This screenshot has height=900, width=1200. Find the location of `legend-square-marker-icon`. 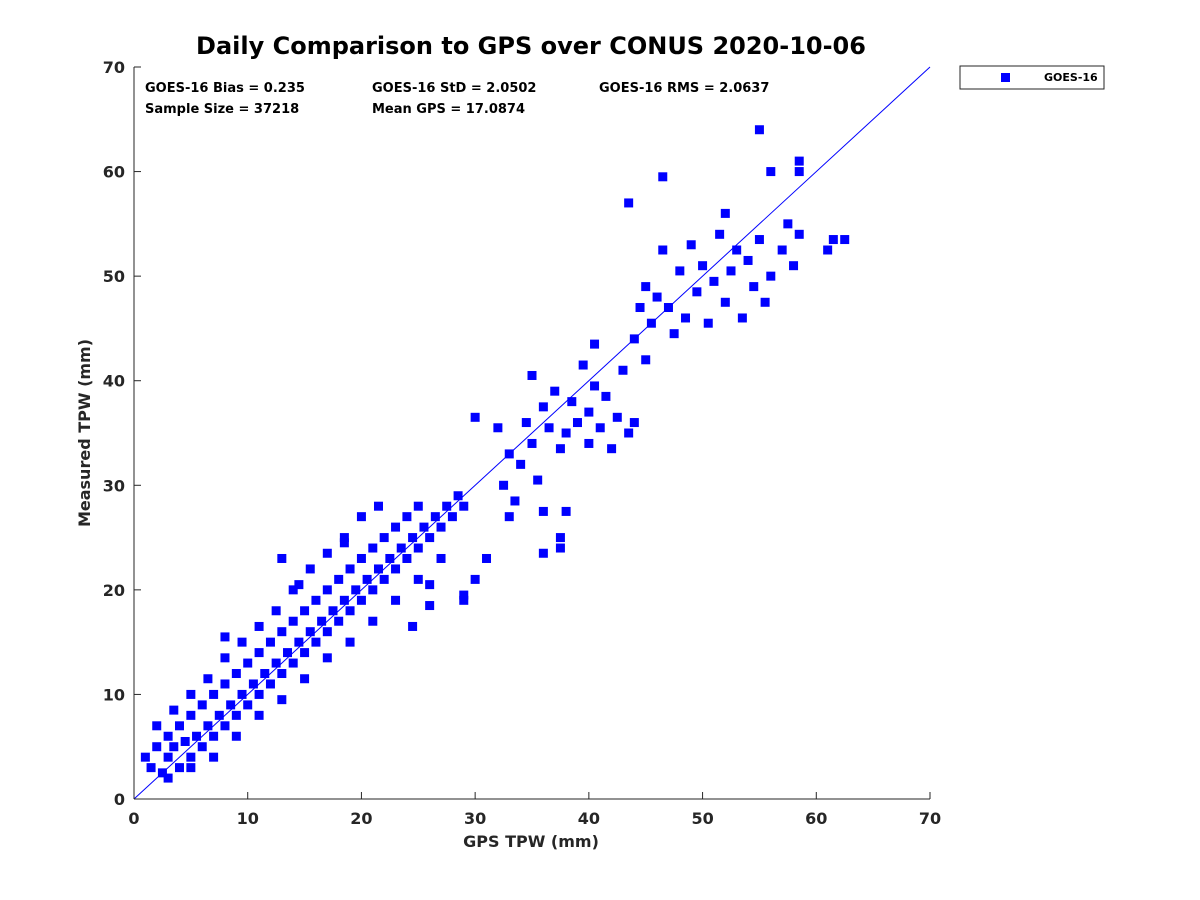

legend-square-marker-icon is located at coordinates (1005, 77).